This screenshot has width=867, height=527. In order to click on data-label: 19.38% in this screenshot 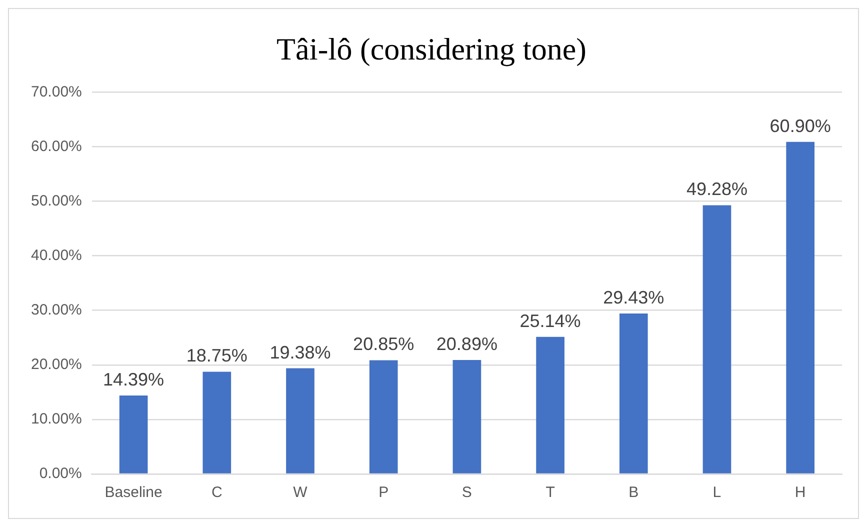, I will do `click(300, 352)`.